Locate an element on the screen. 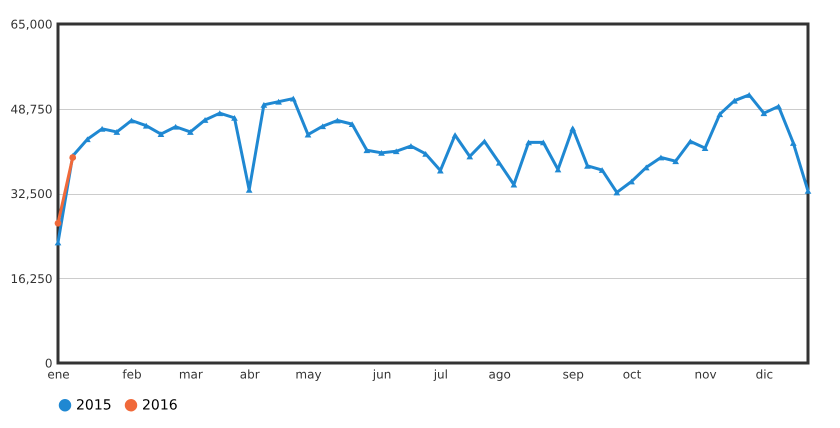 Image resolution: width=840 pixels, height=428 pixels. x-tick-label: nov is located at coordinates (705, 375).